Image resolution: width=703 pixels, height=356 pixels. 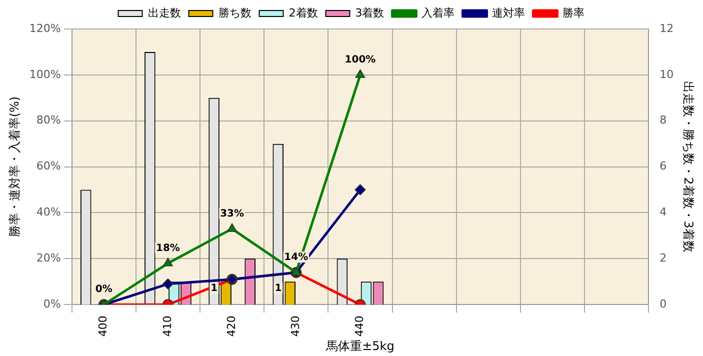 I want to click on data-label: 100%, so click(x=360, y=60).